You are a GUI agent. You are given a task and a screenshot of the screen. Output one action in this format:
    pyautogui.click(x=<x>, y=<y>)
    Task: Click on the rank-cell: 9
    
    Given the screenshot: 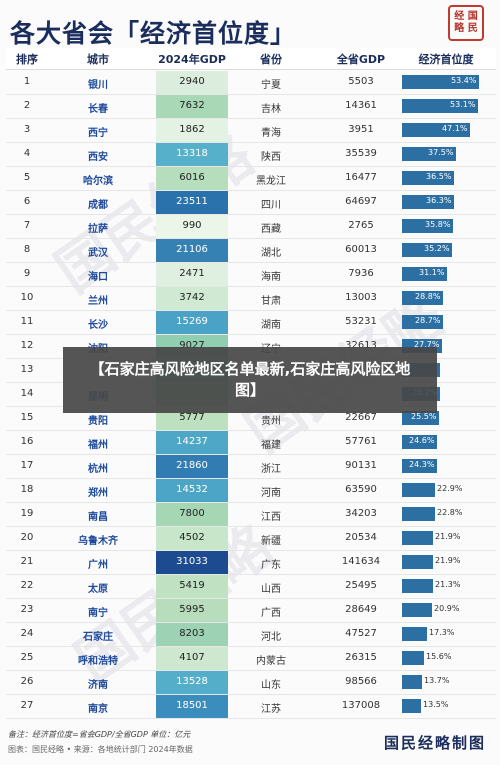 What is the action you would take?
    pyautogui.click(x=27, y=273)
    